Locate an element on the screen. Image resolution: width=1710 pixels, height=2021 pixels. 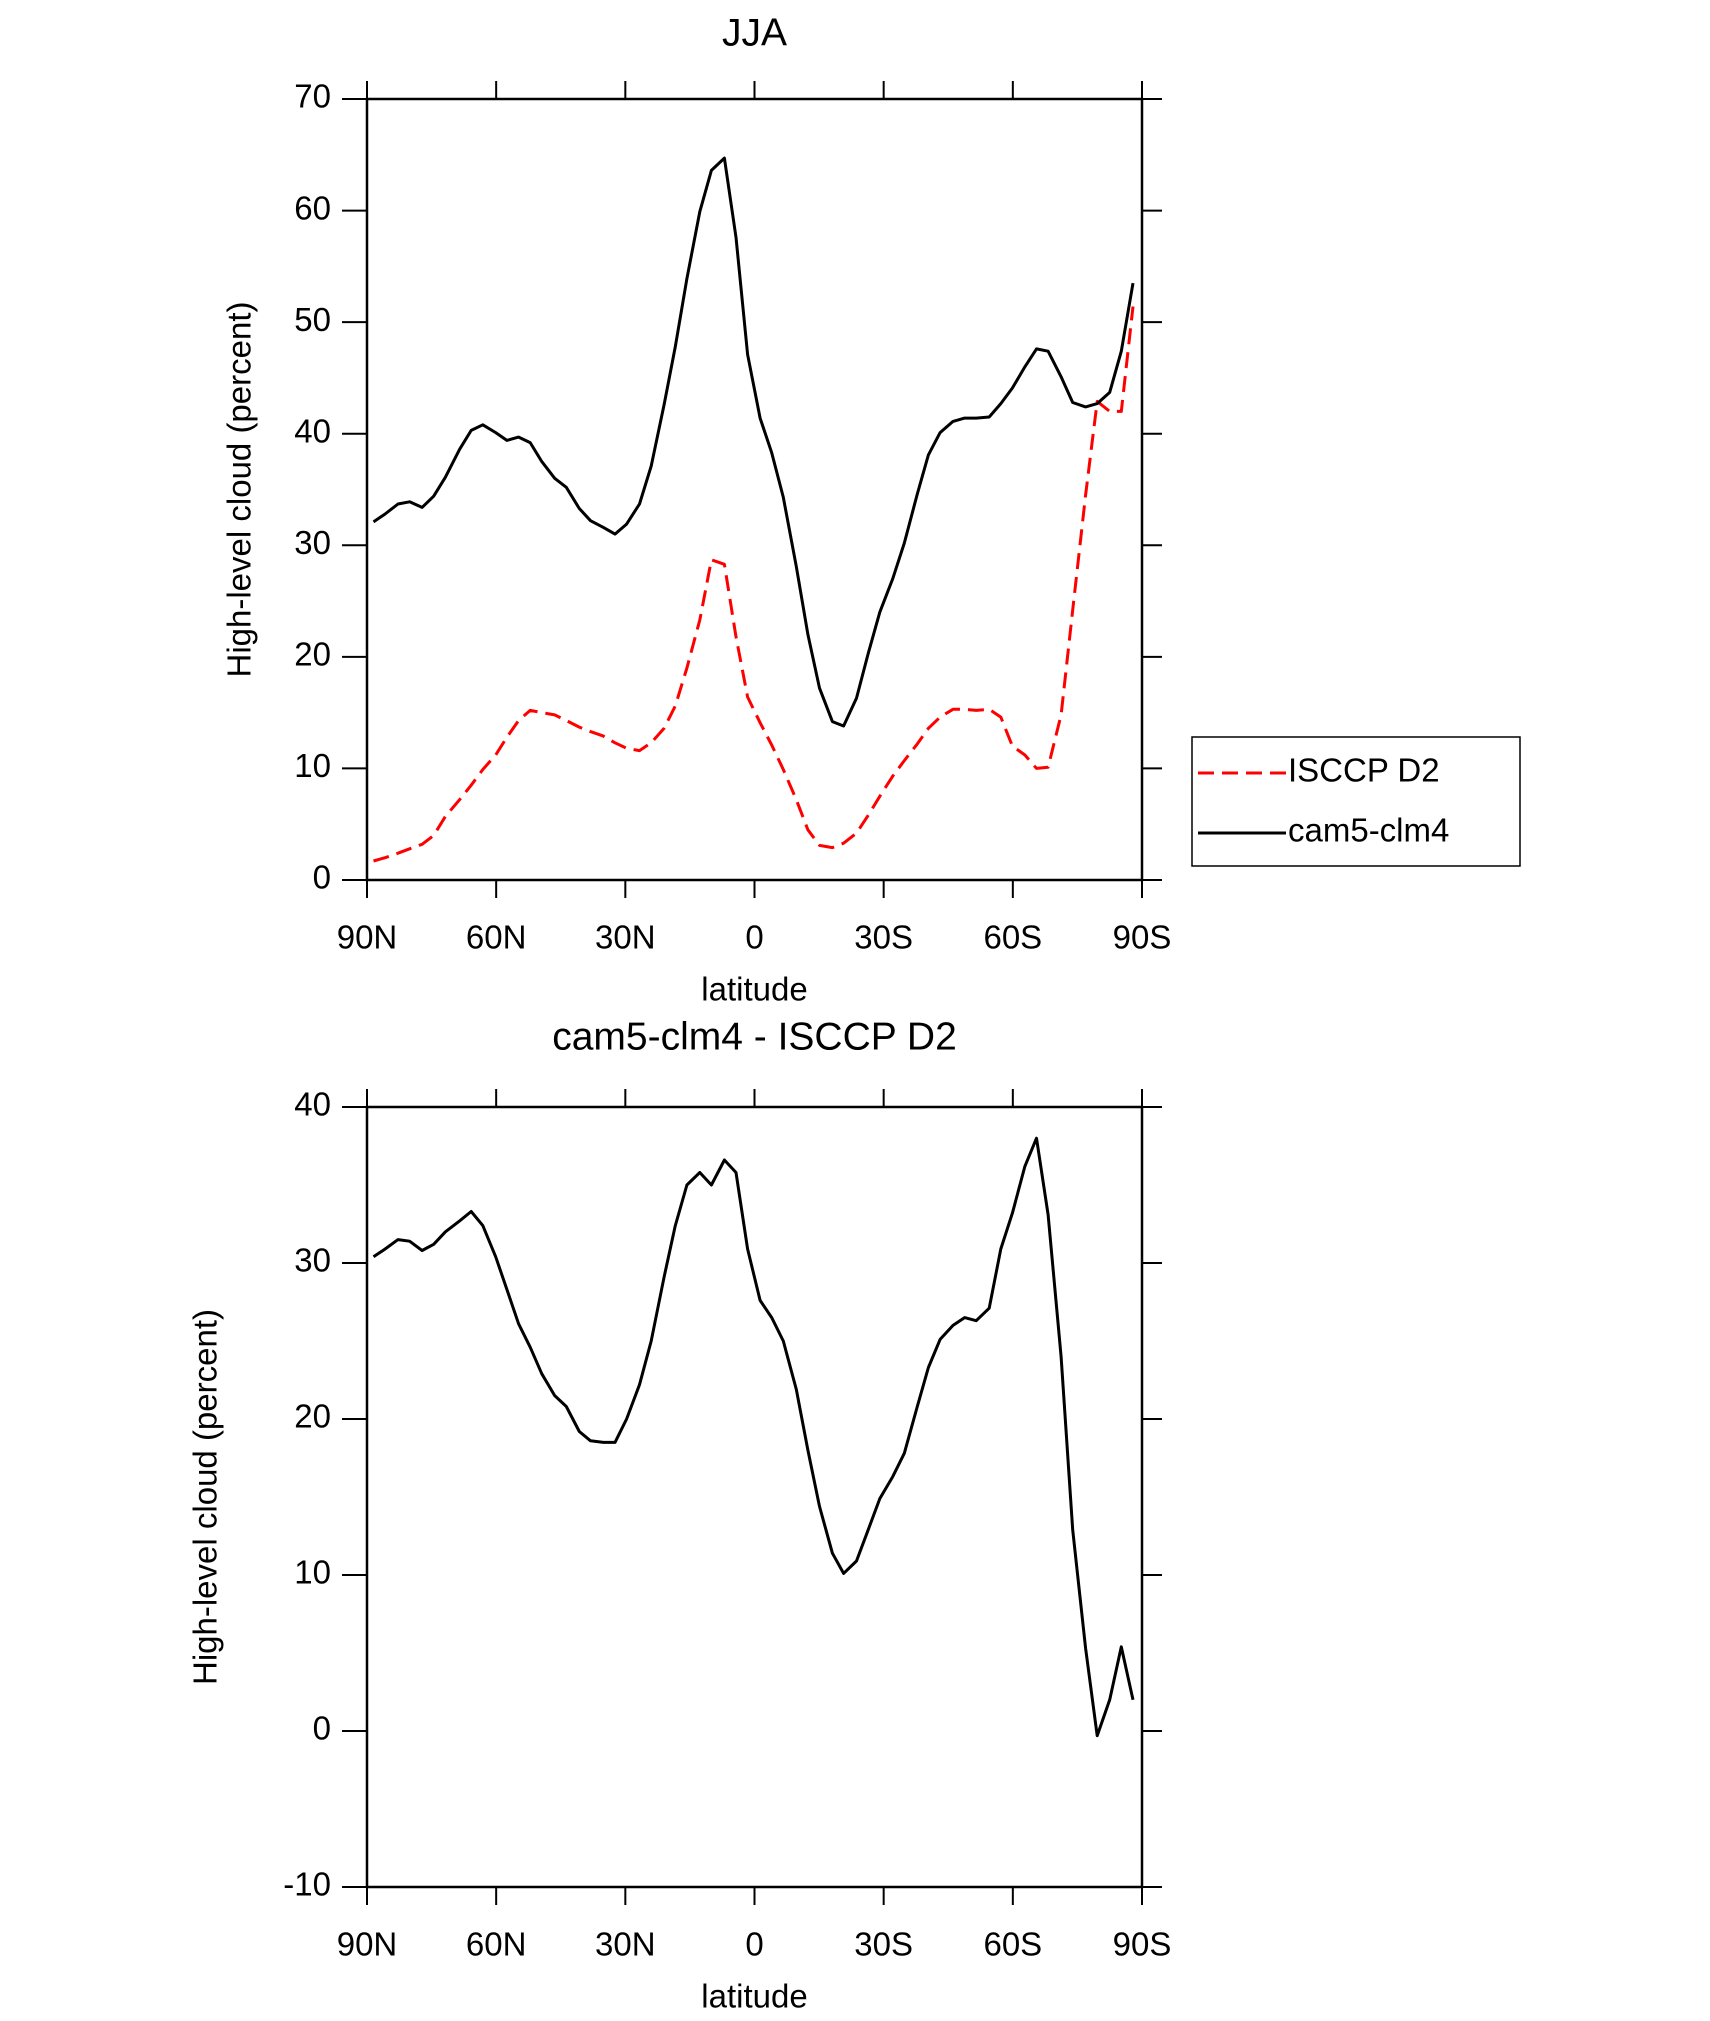
legend-box is located at coordinates (1356, 801).